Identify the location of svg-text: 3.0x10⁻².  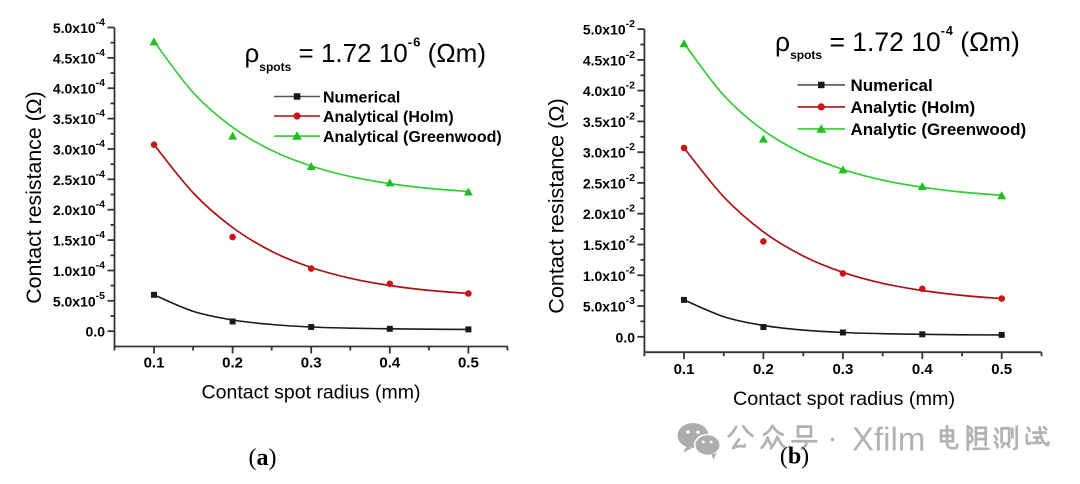
(609, 151).